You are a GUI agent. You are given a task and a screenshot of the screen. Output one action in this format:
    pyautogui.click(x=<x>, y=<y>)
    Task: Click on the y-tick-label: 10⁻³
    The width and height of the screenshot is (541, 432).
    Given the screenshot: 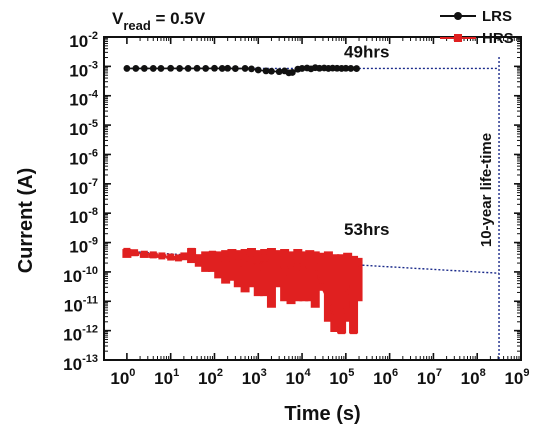 What is the action you would take?
    pyautogui.click(x=83, y=69)
    